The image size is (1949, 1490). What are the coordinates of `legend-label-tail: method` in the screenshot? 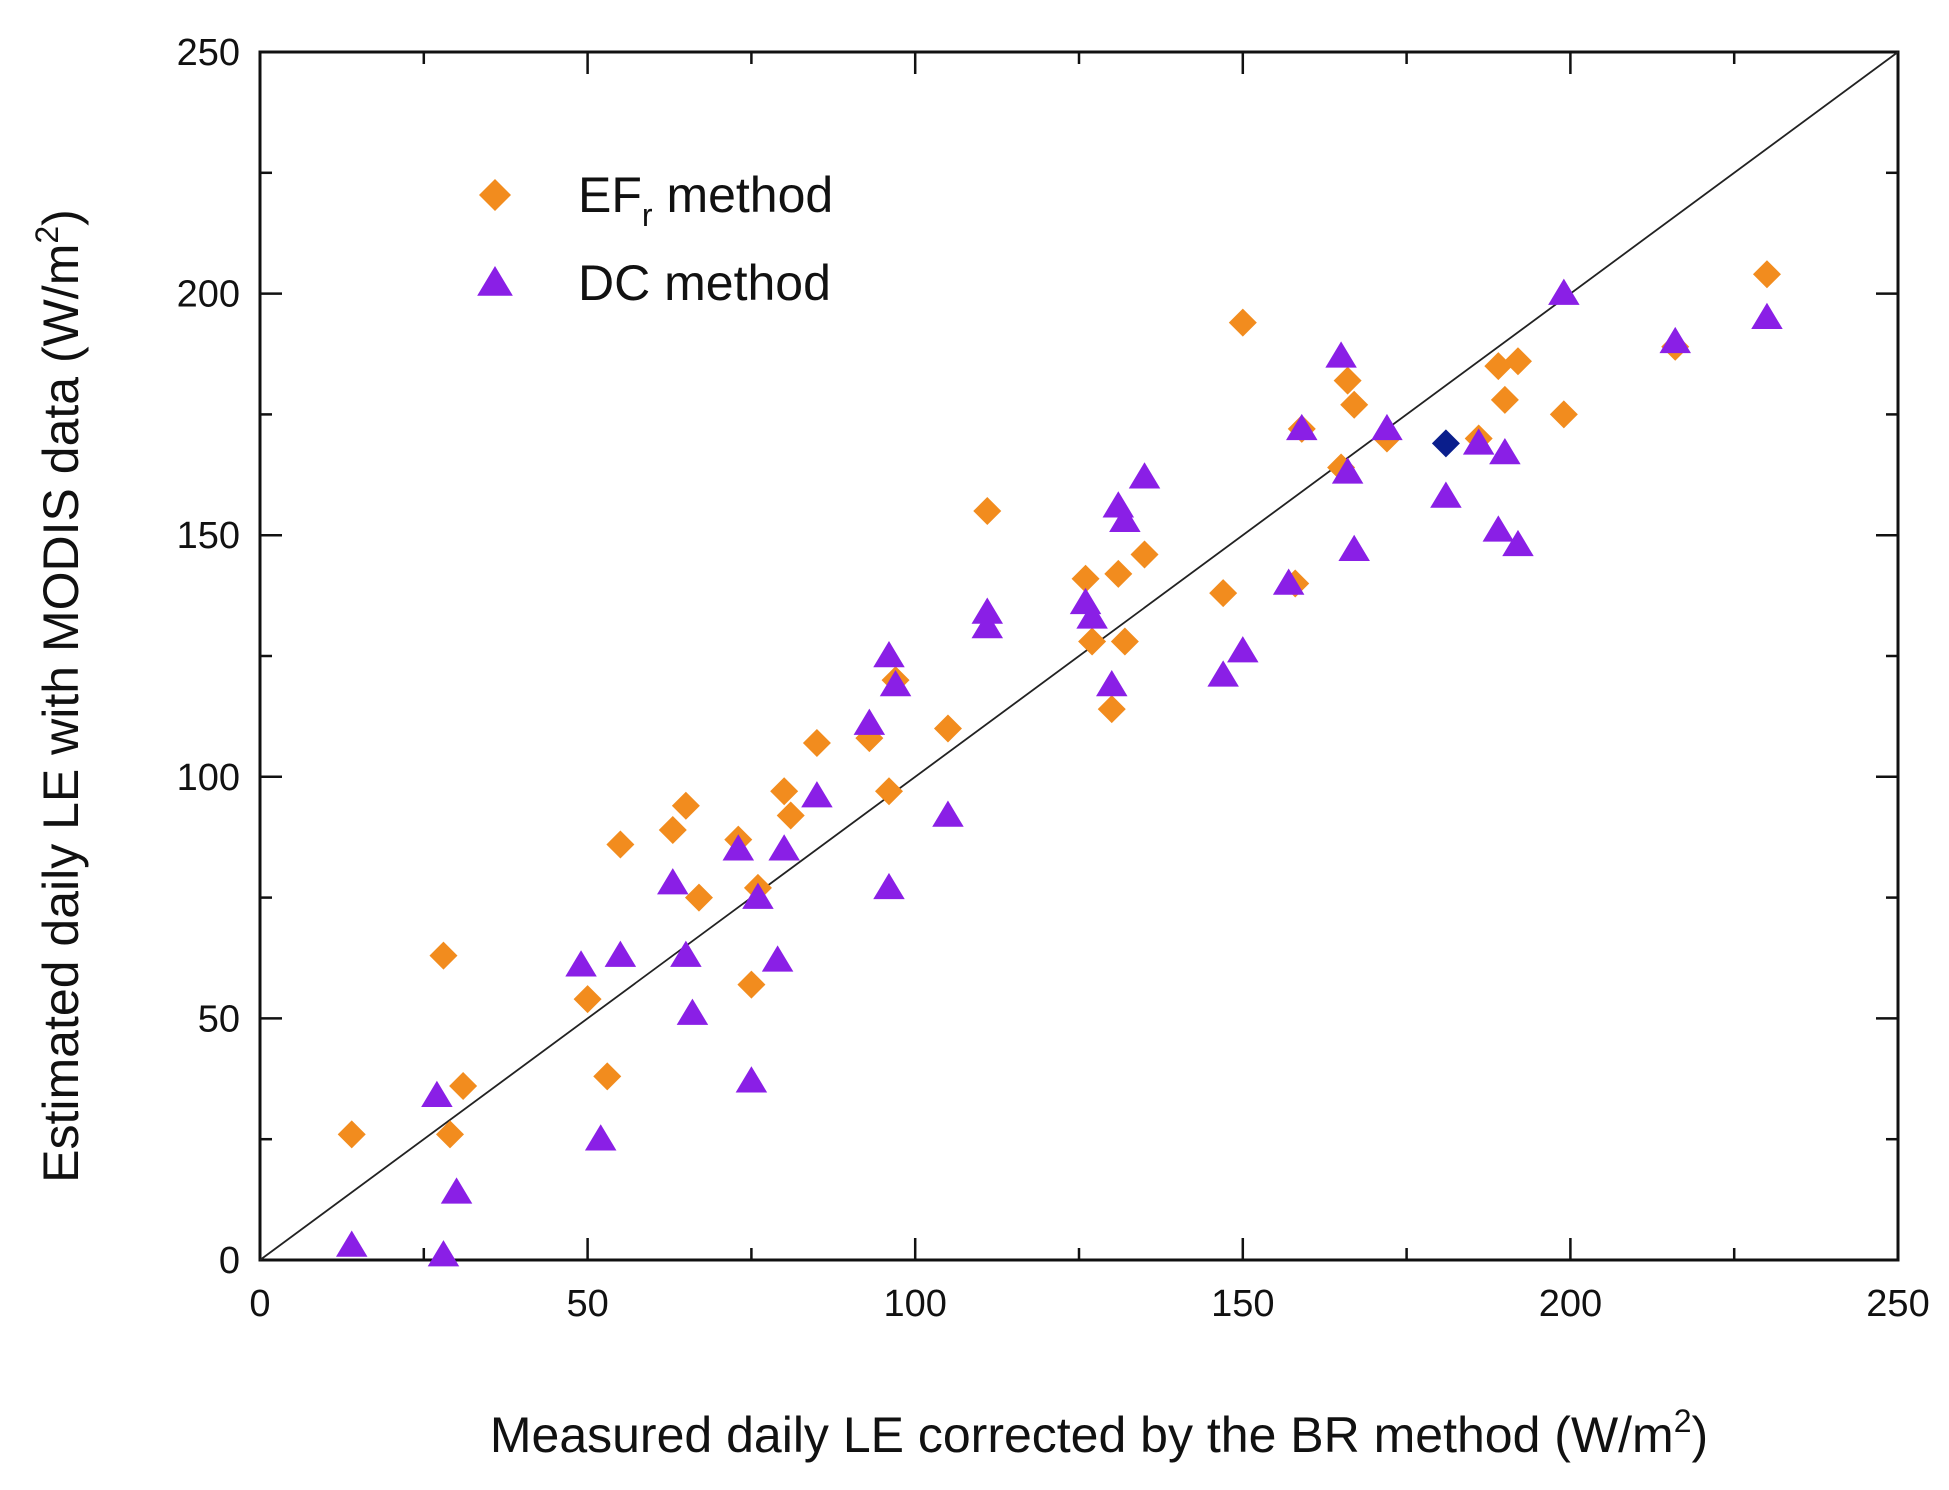 It's located at (743, 195).